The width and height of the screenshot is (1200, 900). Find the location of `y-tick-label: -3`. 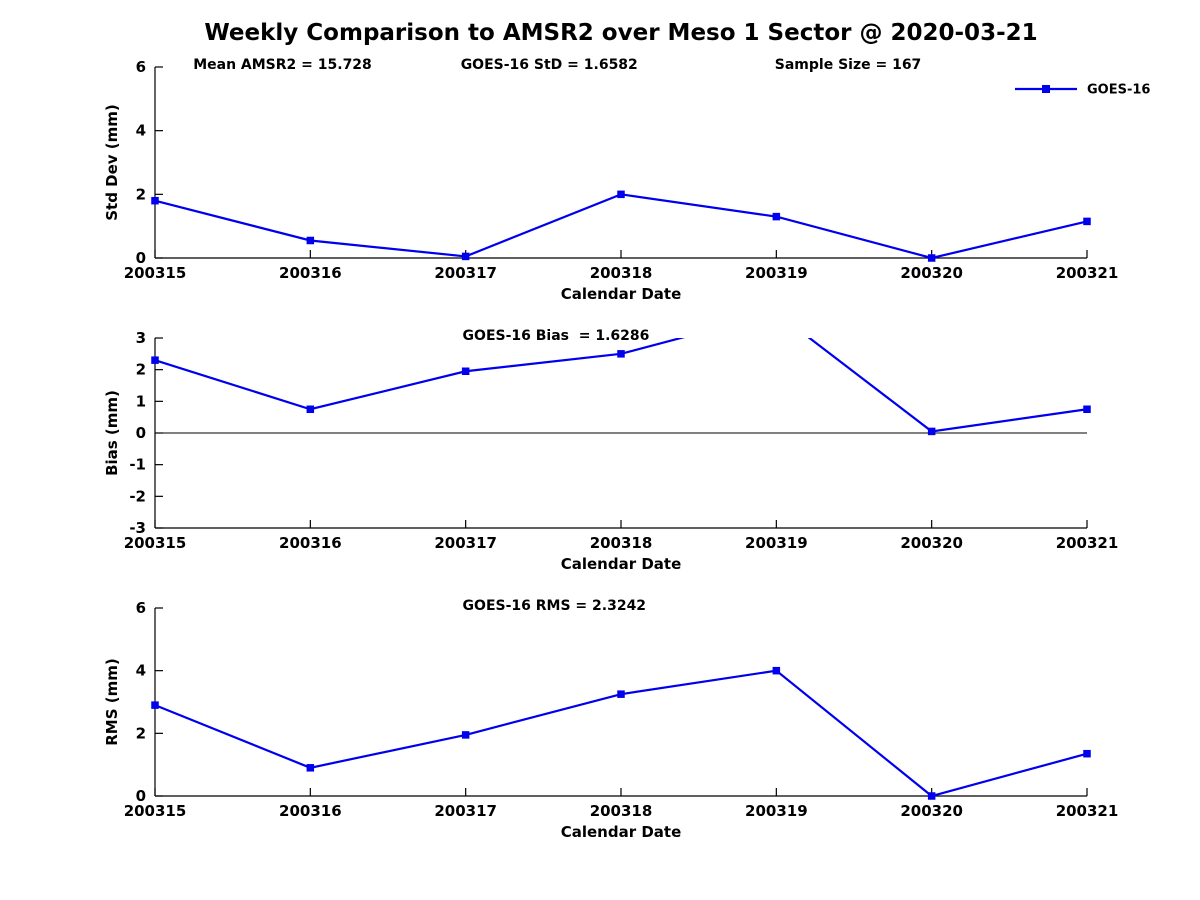

y-tick-label: -3 is located at coordinates (137, 528).